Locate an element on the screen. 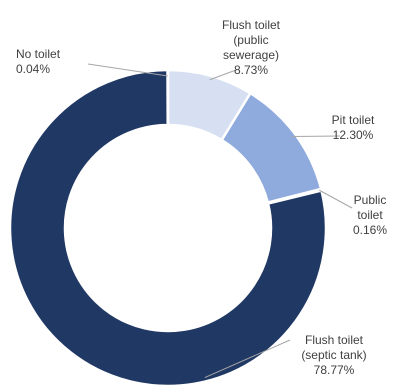 This screenshot has width=402, height=385. label-public-toilet: Public toilet 0.16% is located at coordinates (370, 215).